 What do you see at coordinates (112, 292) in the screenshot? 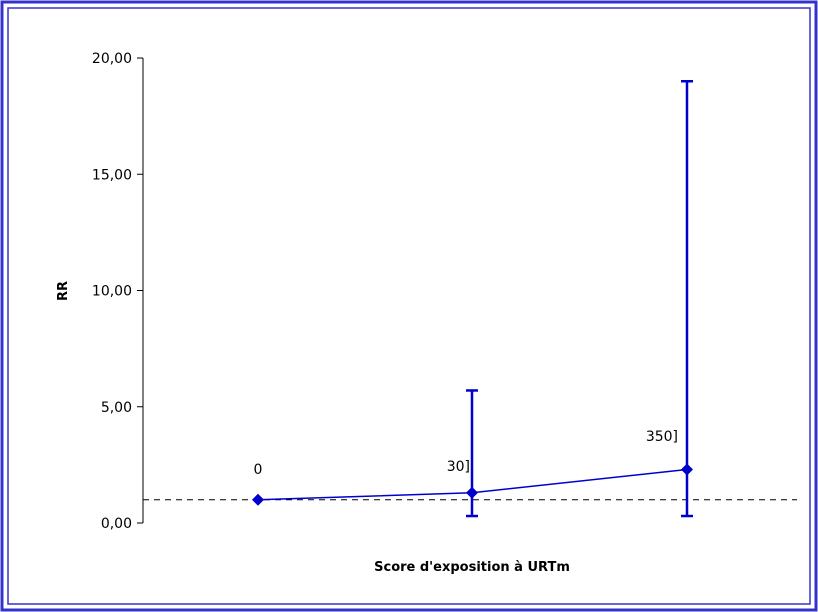
I see `y-tick-label: 10,00` at bounding box center [112, 292].